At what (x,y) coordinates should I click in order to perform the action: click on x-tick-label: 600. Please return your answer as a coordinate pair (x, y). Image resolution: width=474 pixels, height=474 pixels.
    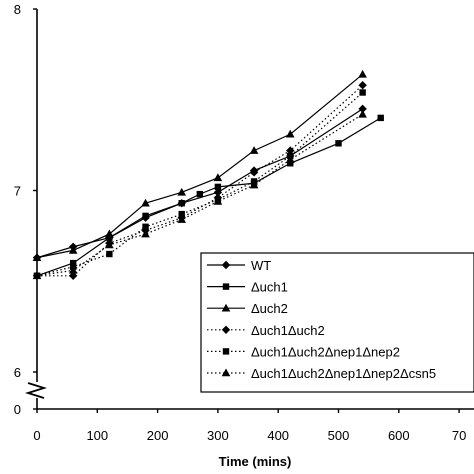
    Looking at the image, I should click on (399, 435).